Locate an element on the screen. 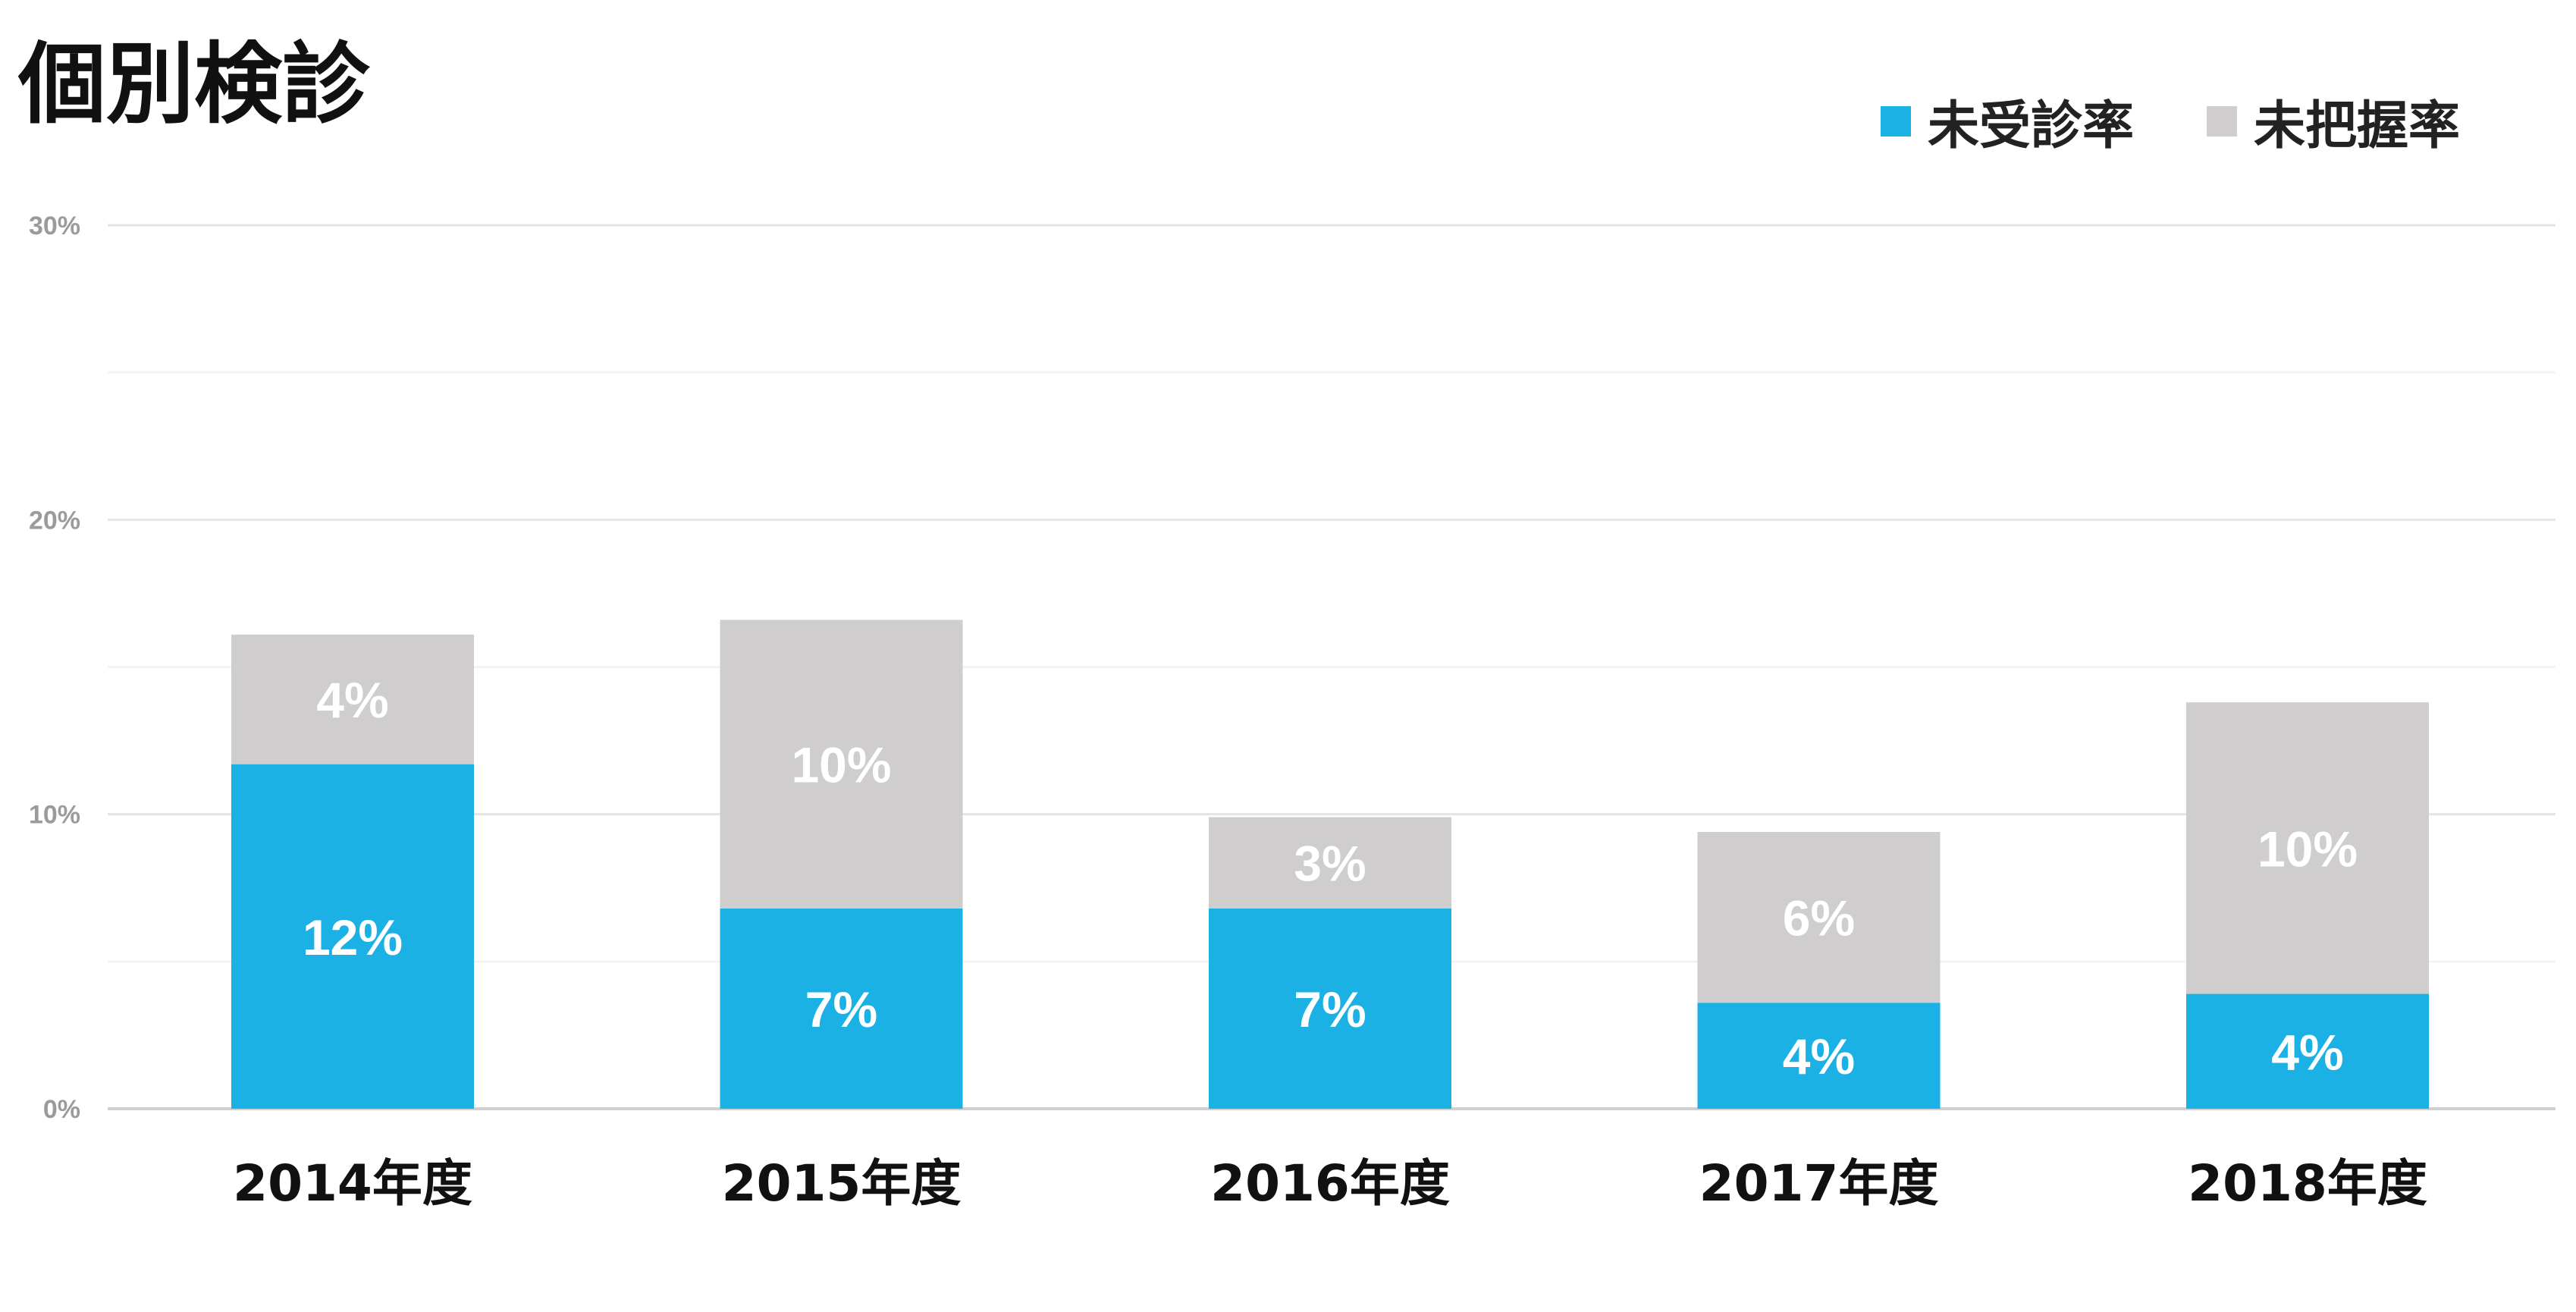 This screenshot has width=2576, height=1312. legend-swatch-unexamined is located at coordinates (1896, 121).